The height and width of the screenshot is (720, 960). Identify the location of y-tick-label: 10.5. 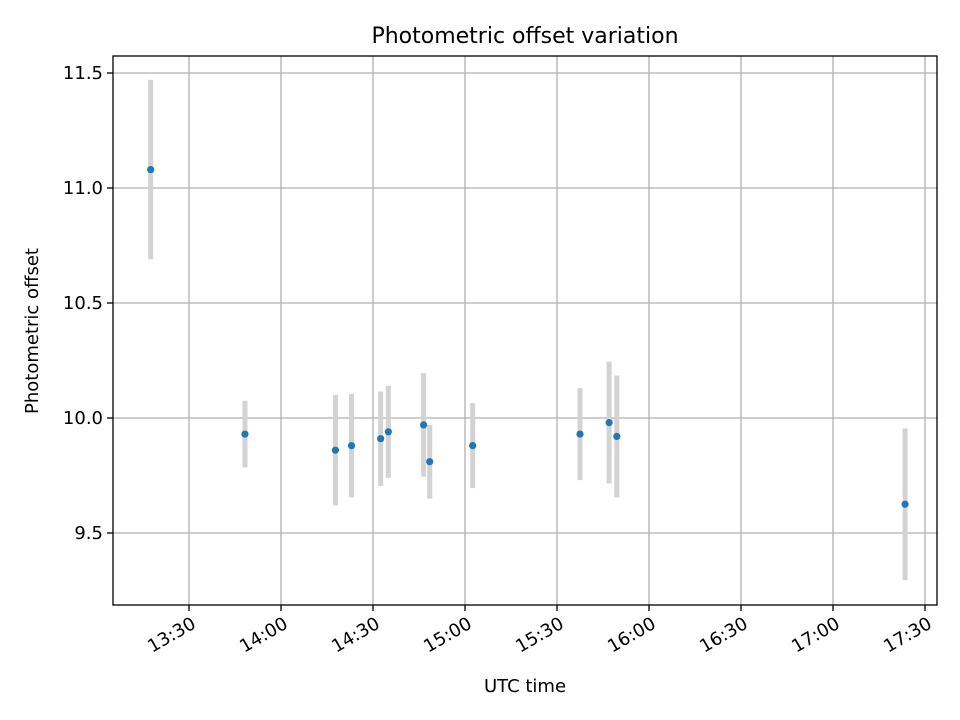
(83, 303).